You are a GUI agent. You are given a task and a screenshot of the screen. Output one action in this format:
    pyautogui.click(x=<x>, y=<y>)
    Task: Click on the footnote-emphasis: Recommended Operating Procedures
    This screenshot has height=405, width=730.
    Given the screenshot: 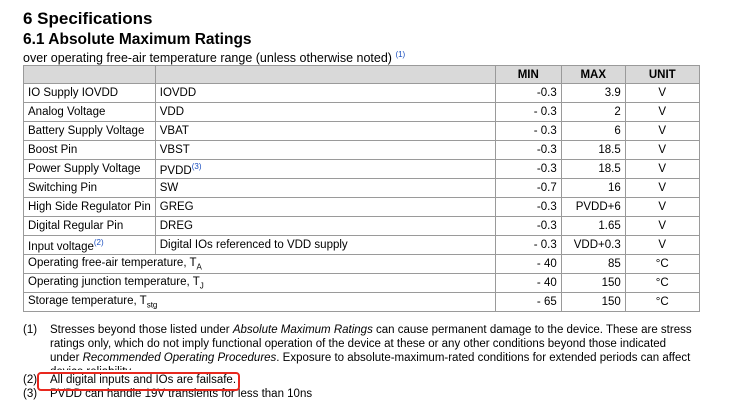 What is the action you would take?
    pyautogui.click(x=179, y=358)
    